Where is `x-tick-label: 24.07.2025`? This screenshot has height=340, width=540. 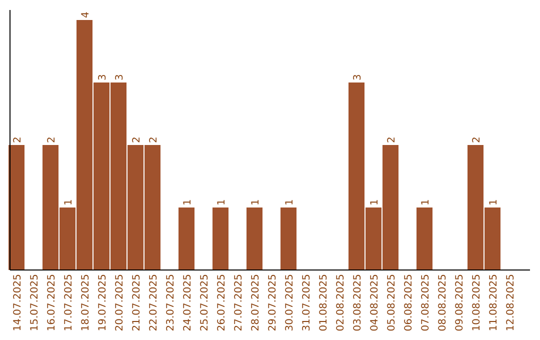 x-tick-label: 24.07.2025 is located at coordinates (188, 303).